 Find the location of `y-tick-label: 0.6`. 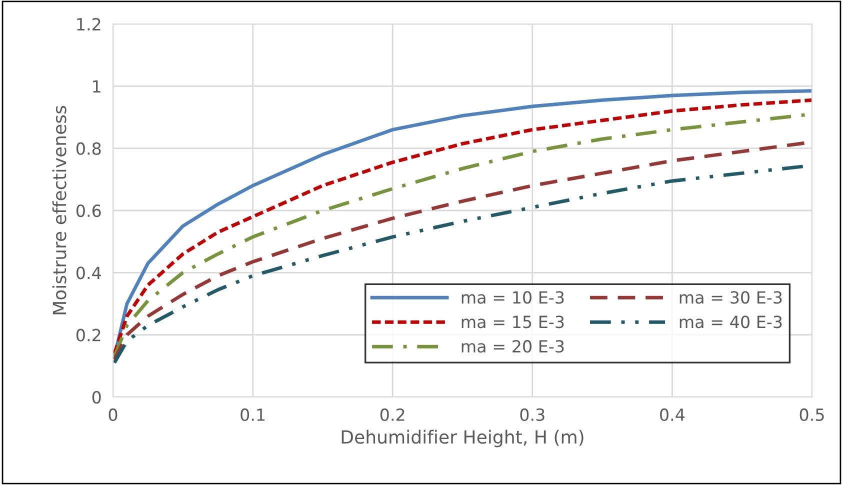

y-tick-label: 0.6 is located at coordinates (88, 211).